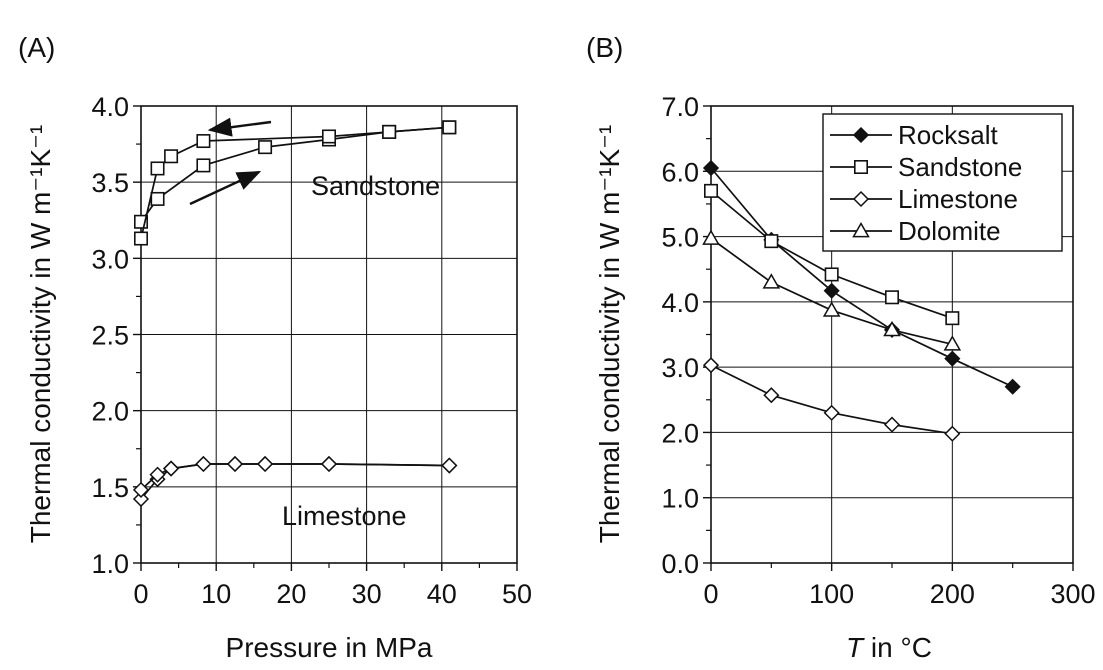 Image resolution: width=1103 pixels, height=670 pixels. What do you see at coordinates (110, 564) in the screenshot?
I see `panel-a-y-tick-label: 1.0` at bounding box center [110, 564].